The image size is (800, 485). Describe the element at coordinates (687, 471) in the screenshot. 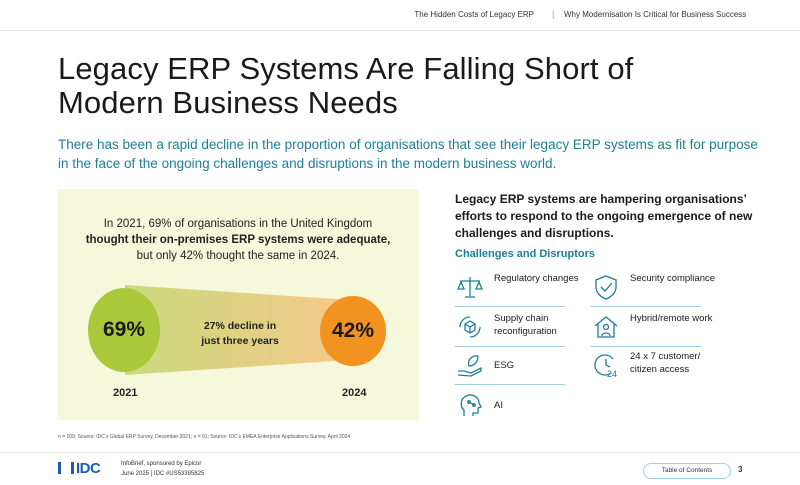

I see `table-of-contents-button: Table of Contents` at that location.